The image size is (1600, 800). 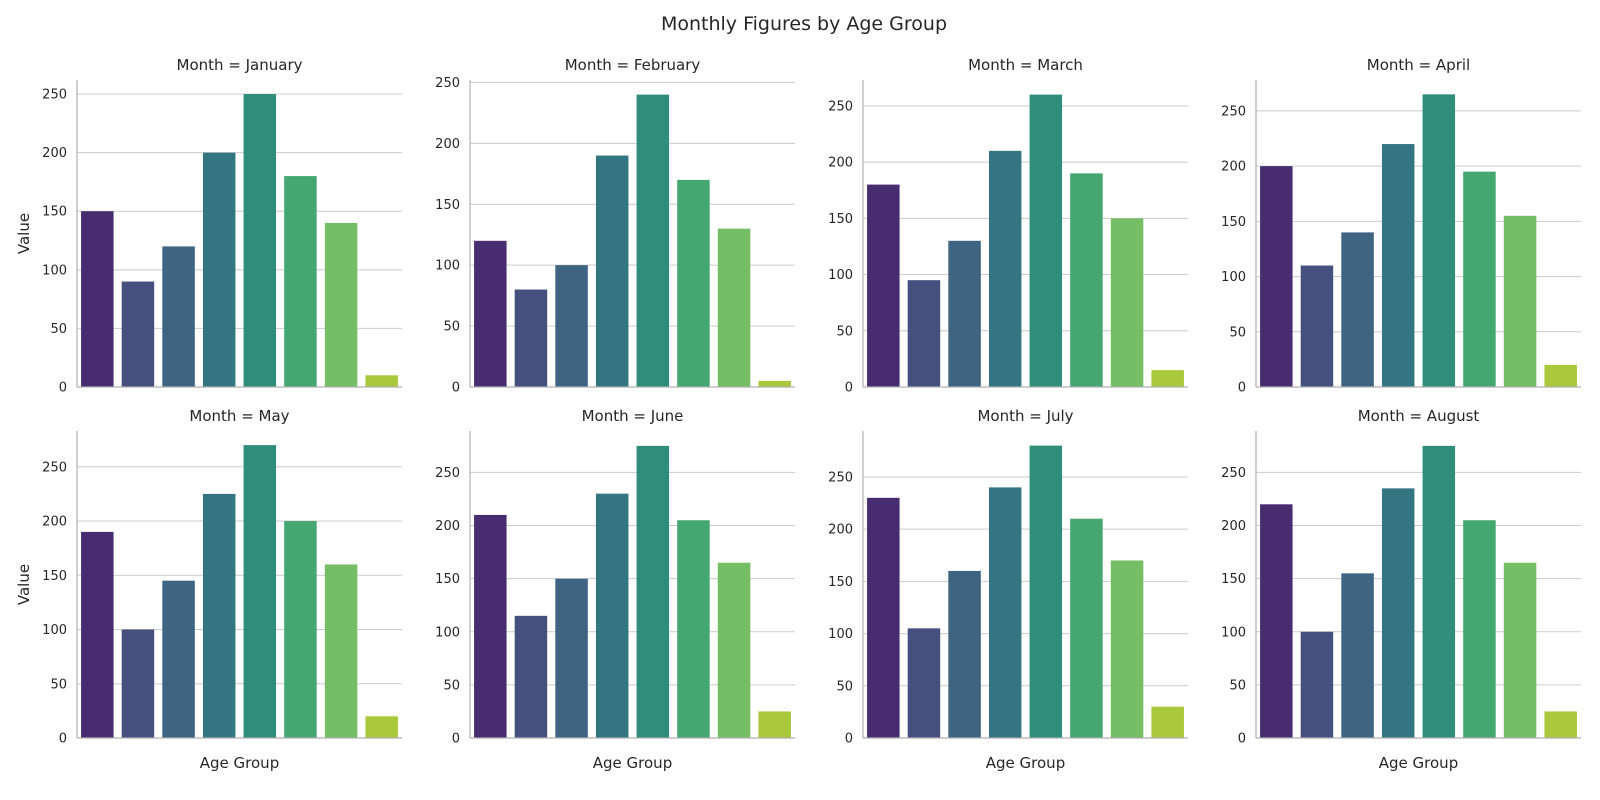 What do you see at coordinates (239, 416) in the screenshot?
I see `panel-title: Month = May` at bounding box center [239, 416].